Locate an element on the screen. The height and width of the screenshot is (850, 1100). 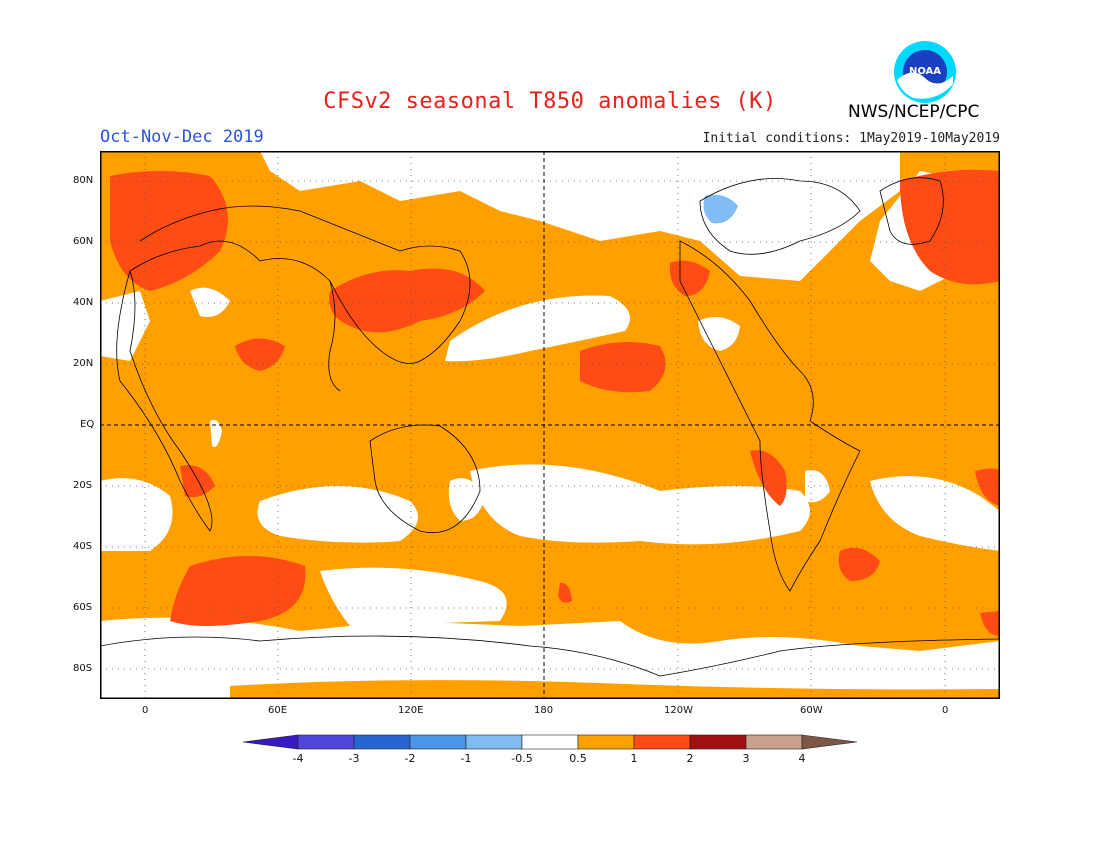
lon-label: 60W is located at coordinates (811, 710).